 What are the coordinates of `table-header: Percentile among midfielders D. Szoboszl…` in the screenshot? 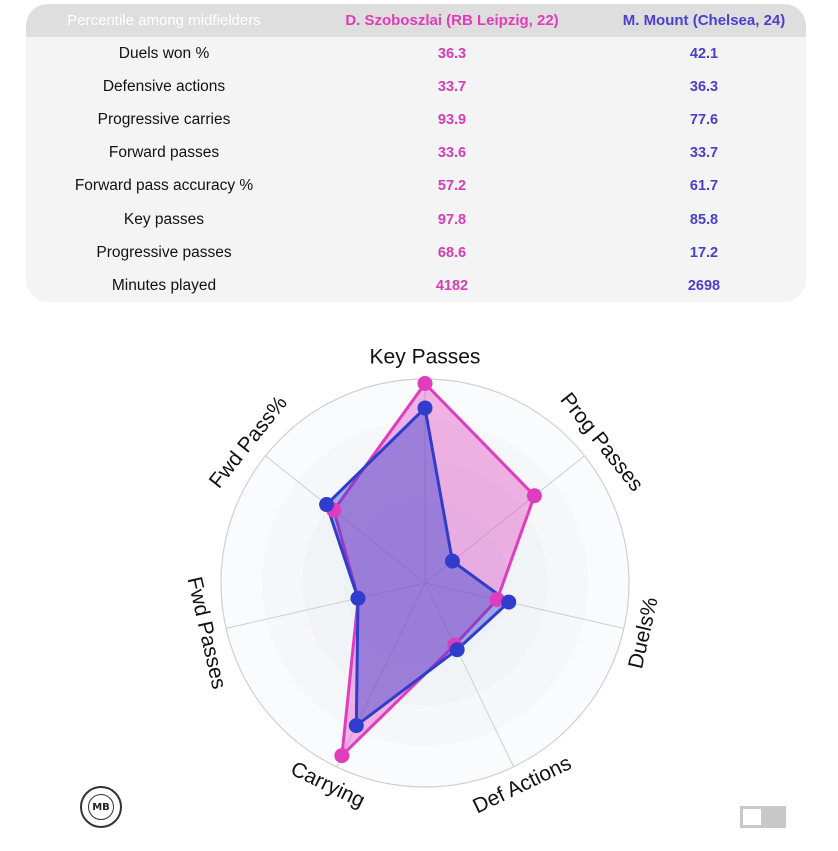 It's located at (416, 20).